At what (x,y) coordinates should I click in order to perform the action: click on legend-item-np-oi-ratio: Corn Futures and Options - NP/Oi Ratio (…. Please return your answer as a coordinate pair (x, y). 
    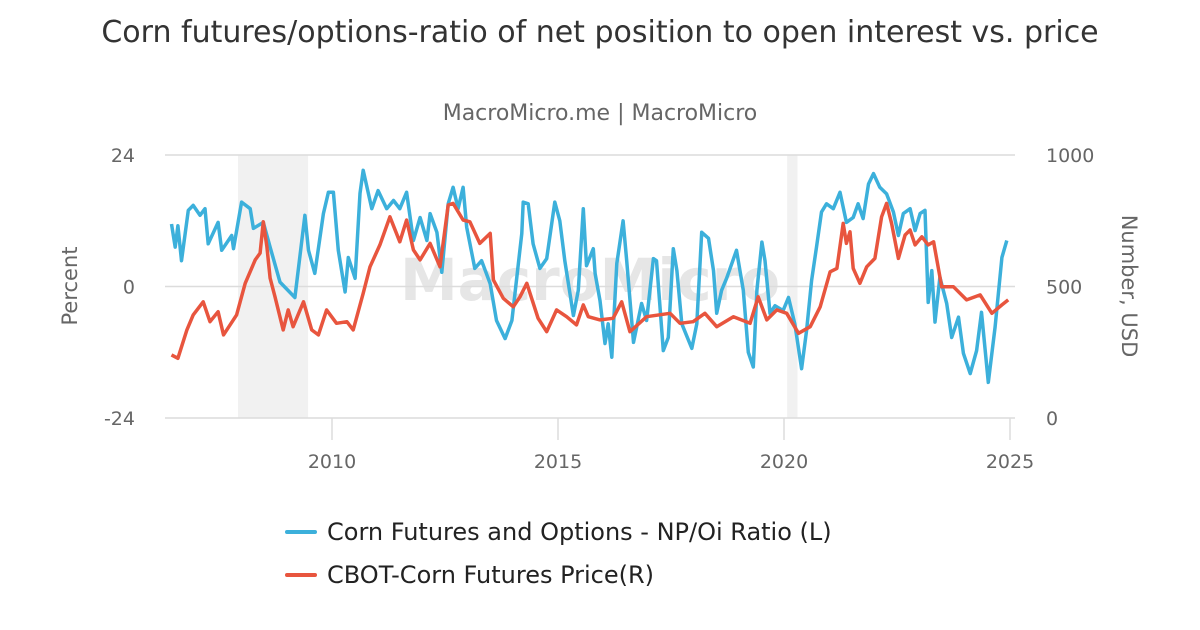
    Looking at the image, I should click on (558, 531).